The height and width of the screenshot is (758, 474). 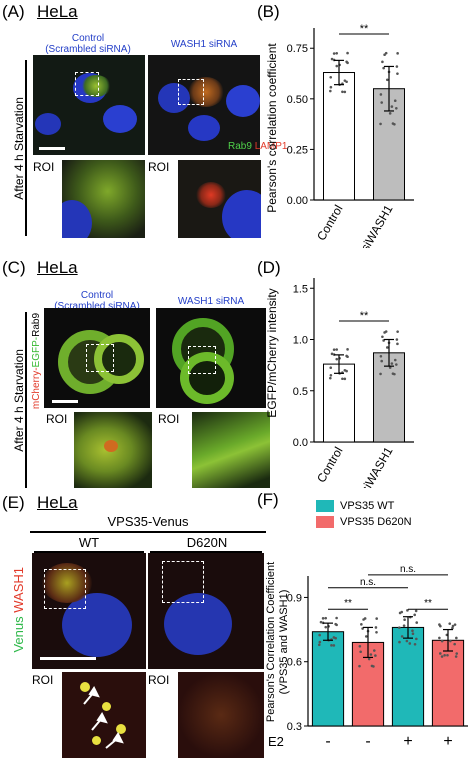 I want to click on panel-c-roi-control, so click(x=113, y=450).